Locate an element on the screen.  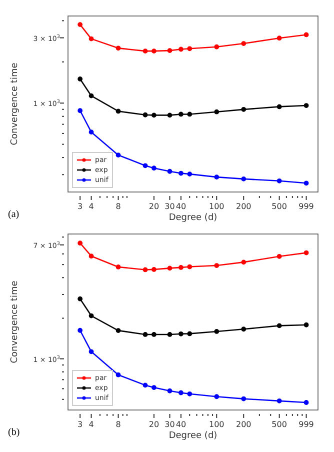
text: (b) is located at coordinates (14, 432).